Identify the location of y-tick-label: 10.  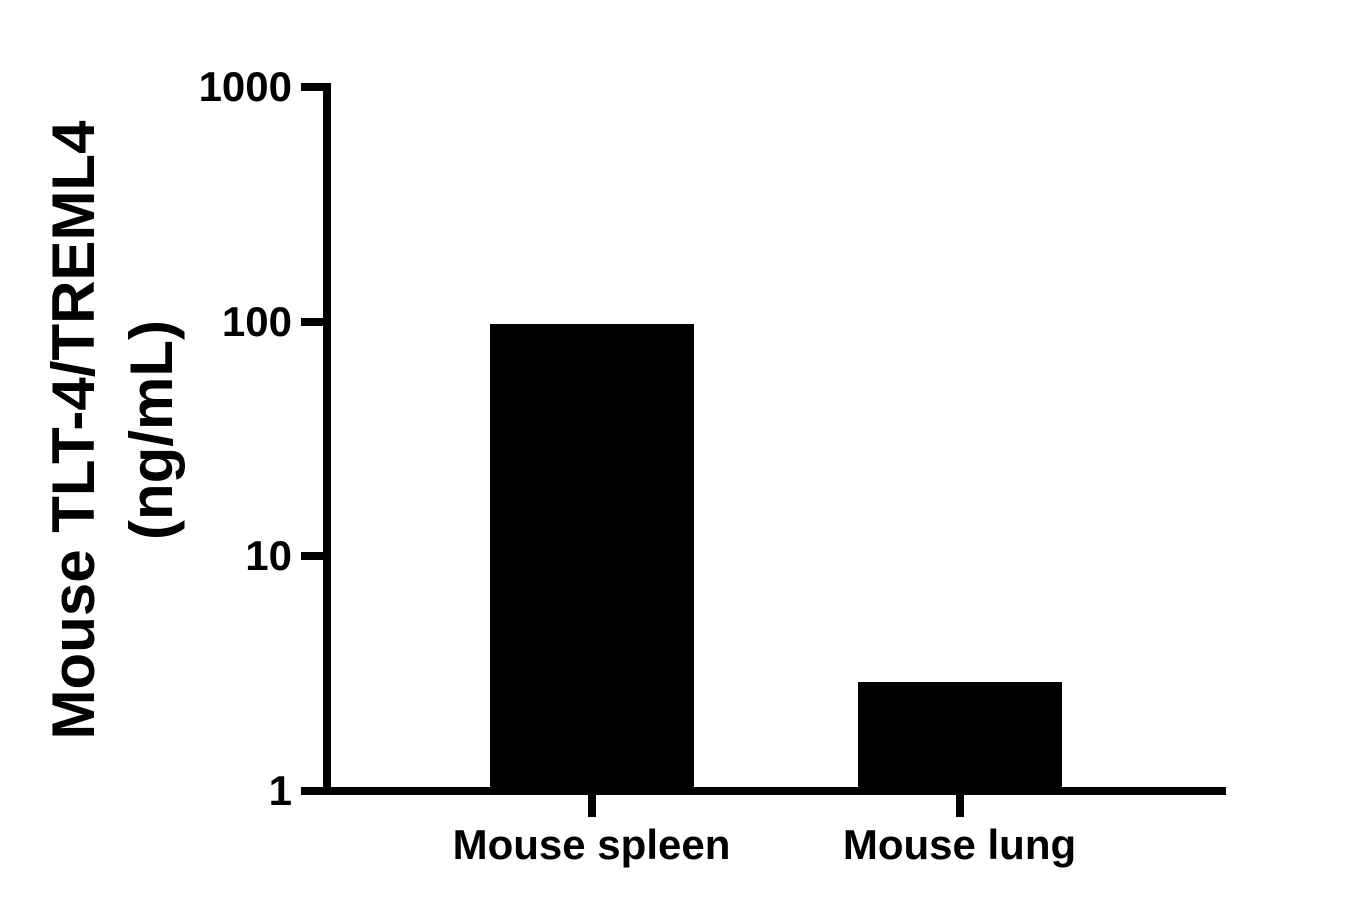
(268, 556).